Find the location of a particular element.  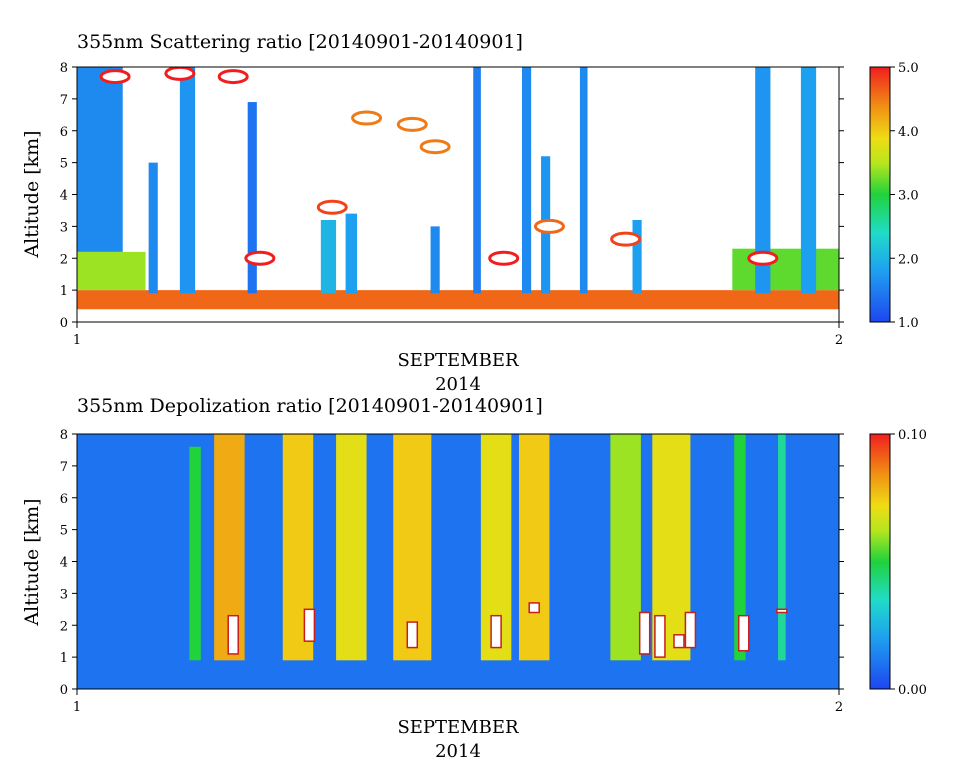

colorbar-tick-label-5.0: 5.0 is located at coordinates (908, 68).